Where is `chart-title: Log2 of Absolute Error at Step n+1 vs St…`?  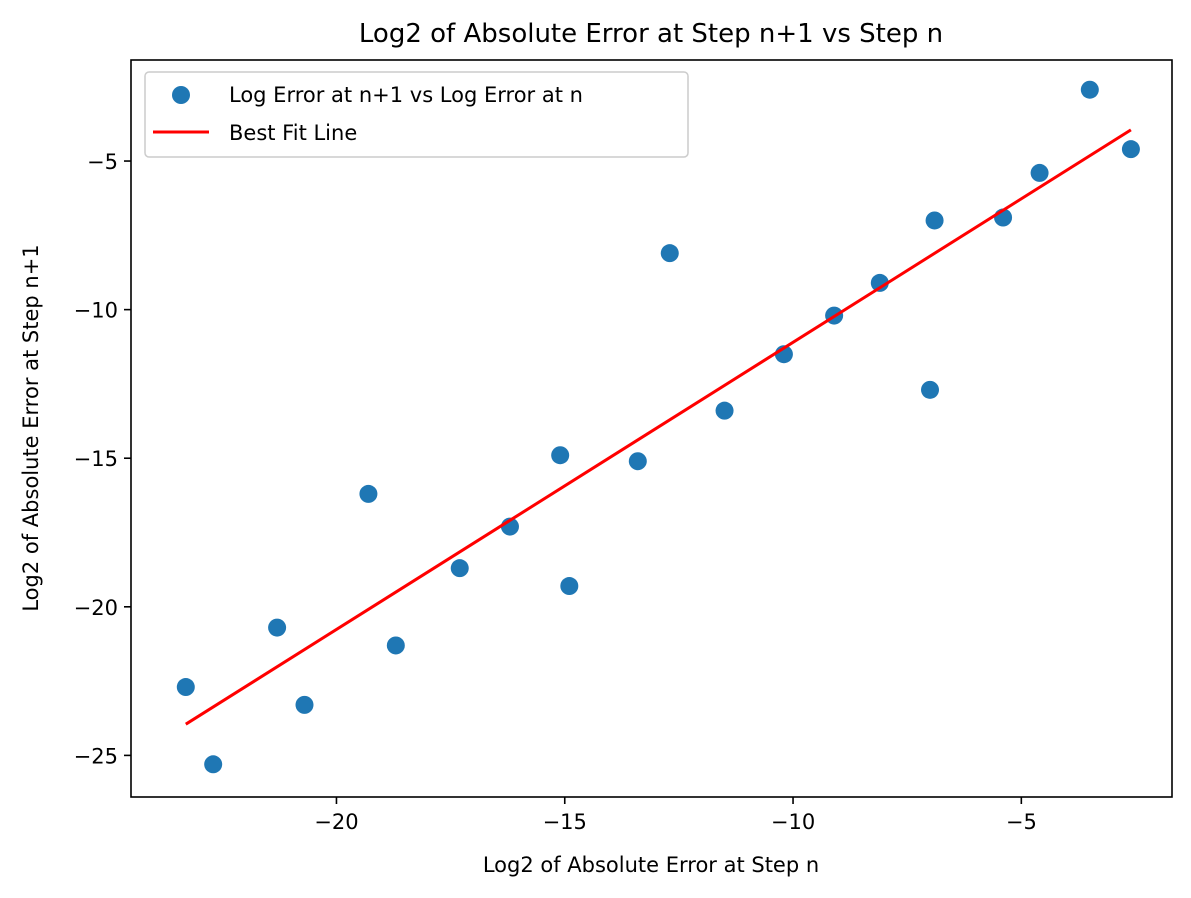
chart-title: Log2 of Absolute Error at Step n+1 vs St… is located at coordinates (651, 34).